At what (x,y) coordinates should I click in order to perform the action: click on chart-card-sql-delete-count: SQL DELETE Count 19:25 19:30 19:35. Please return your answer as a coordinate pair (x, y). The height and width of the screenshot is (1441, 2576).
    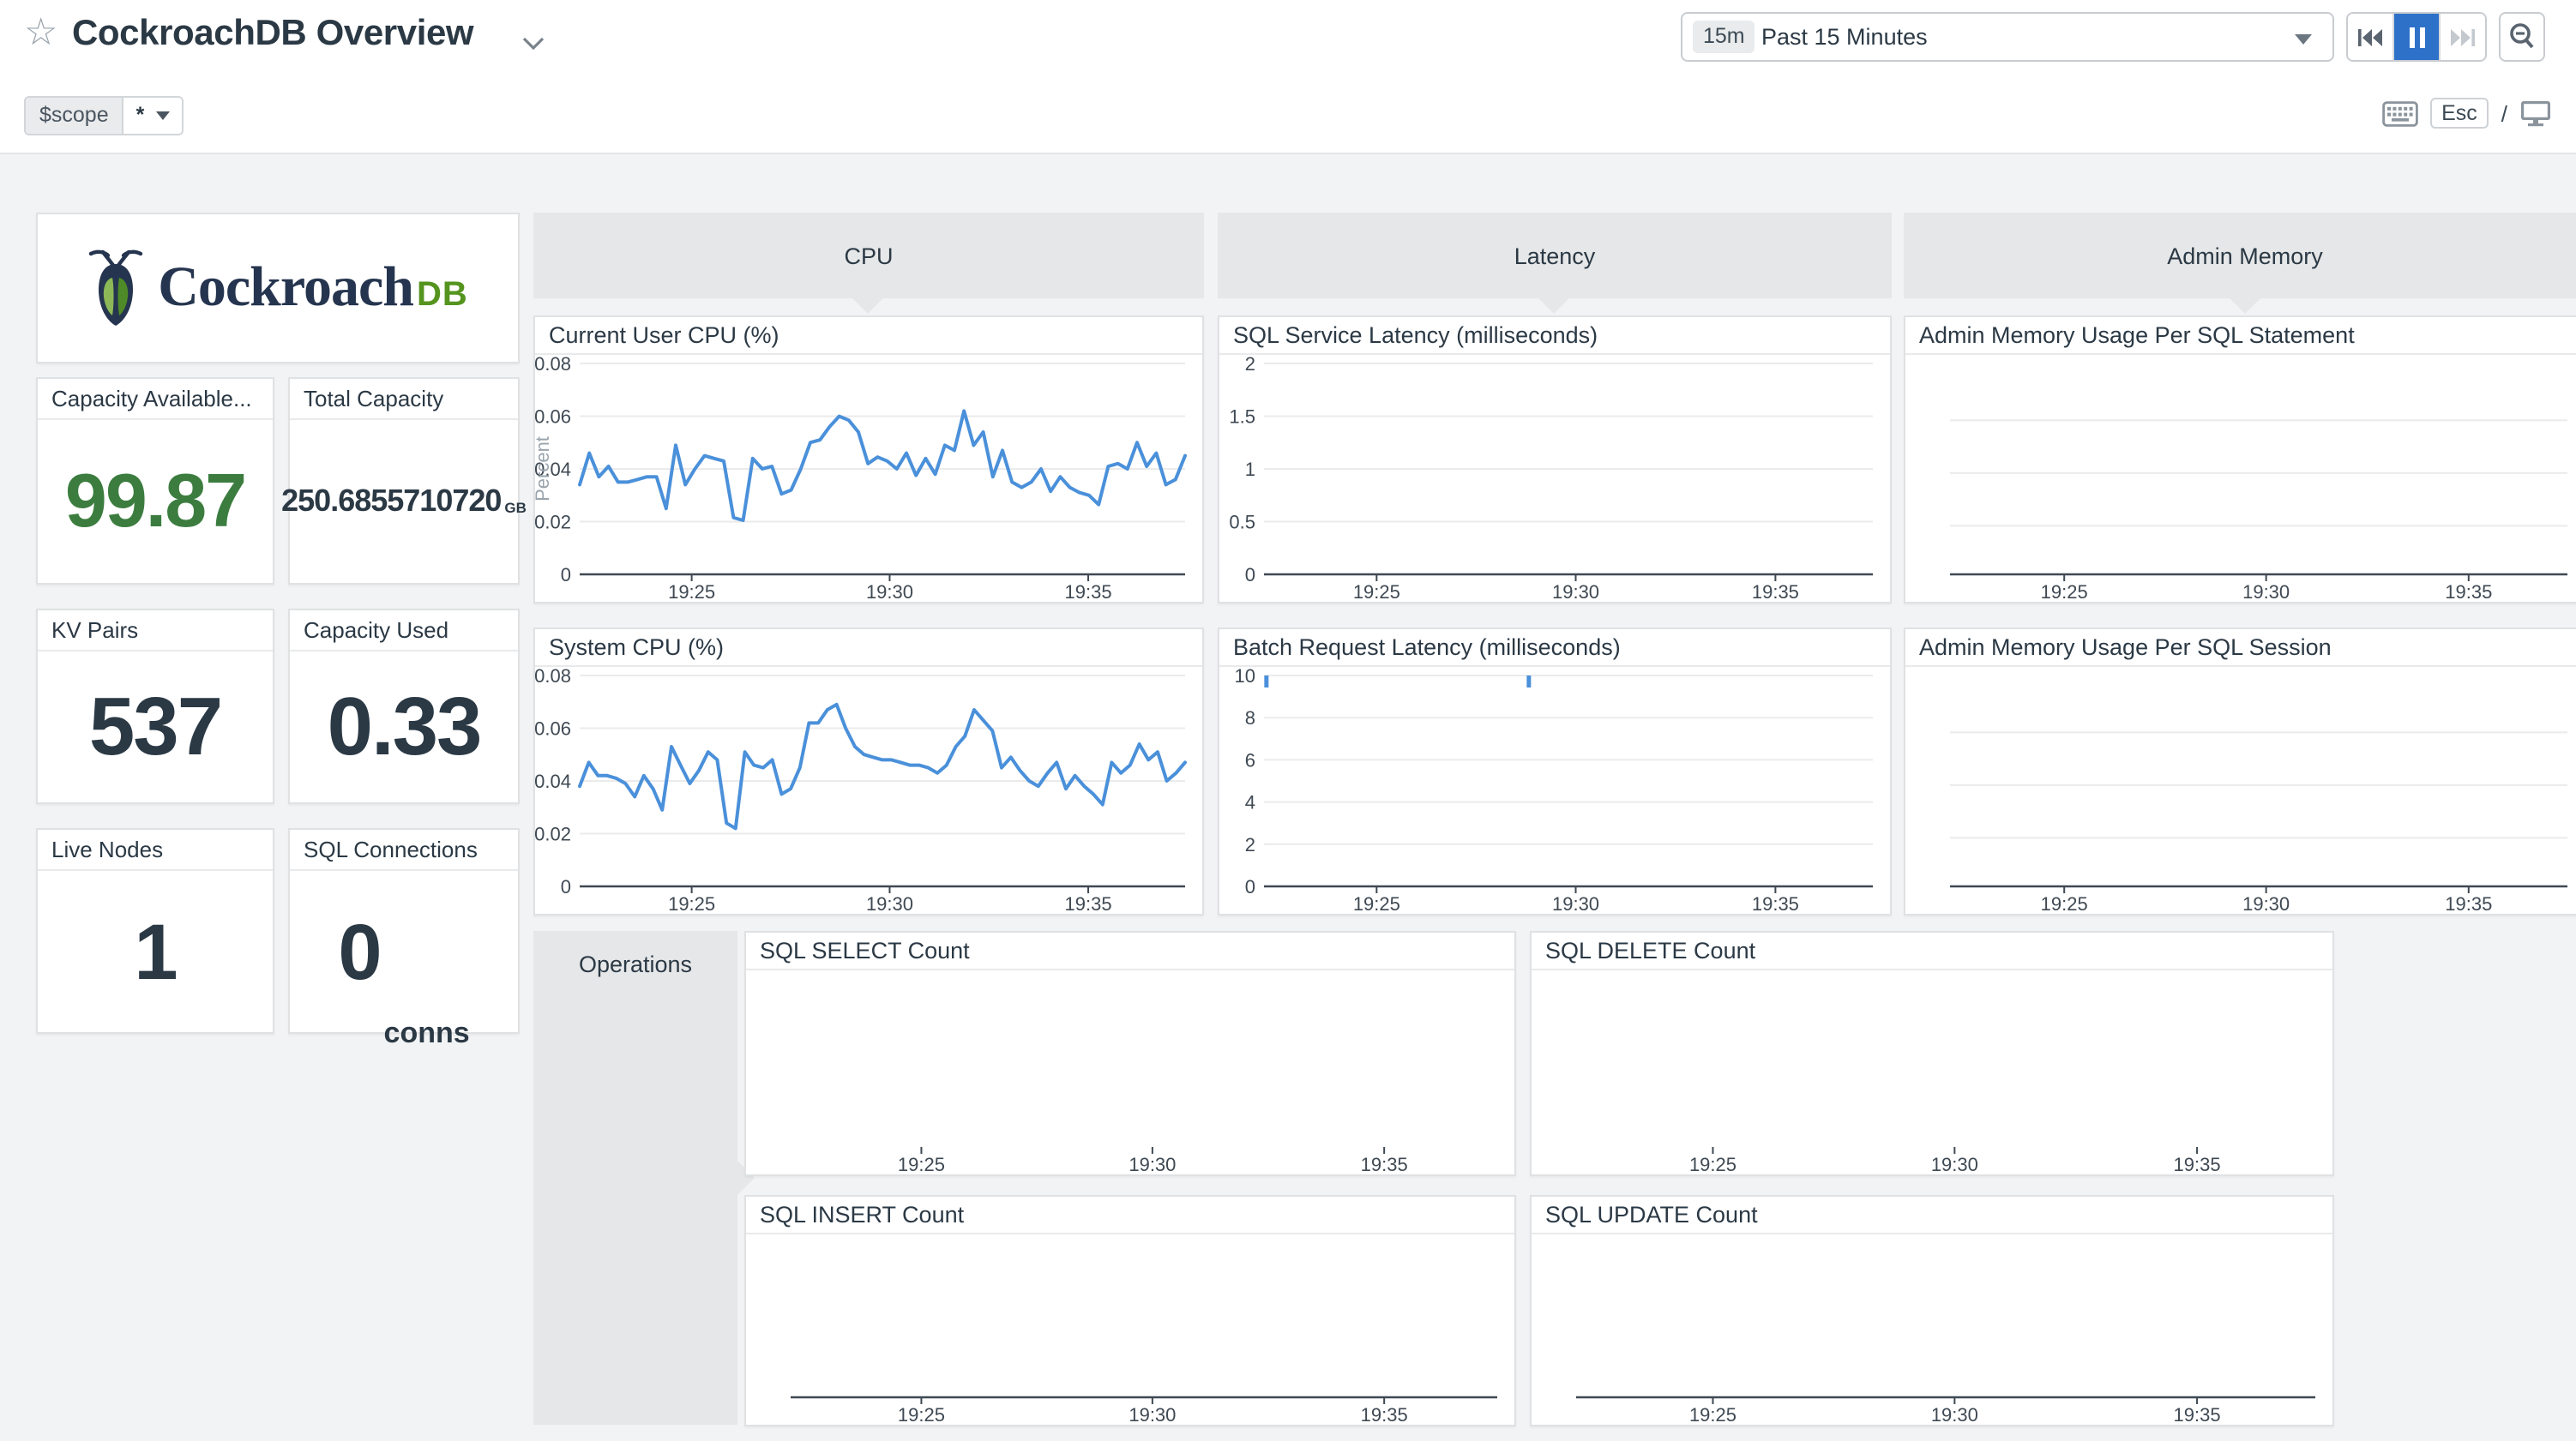
    Looking at the image, I should click on (1932, 1053).